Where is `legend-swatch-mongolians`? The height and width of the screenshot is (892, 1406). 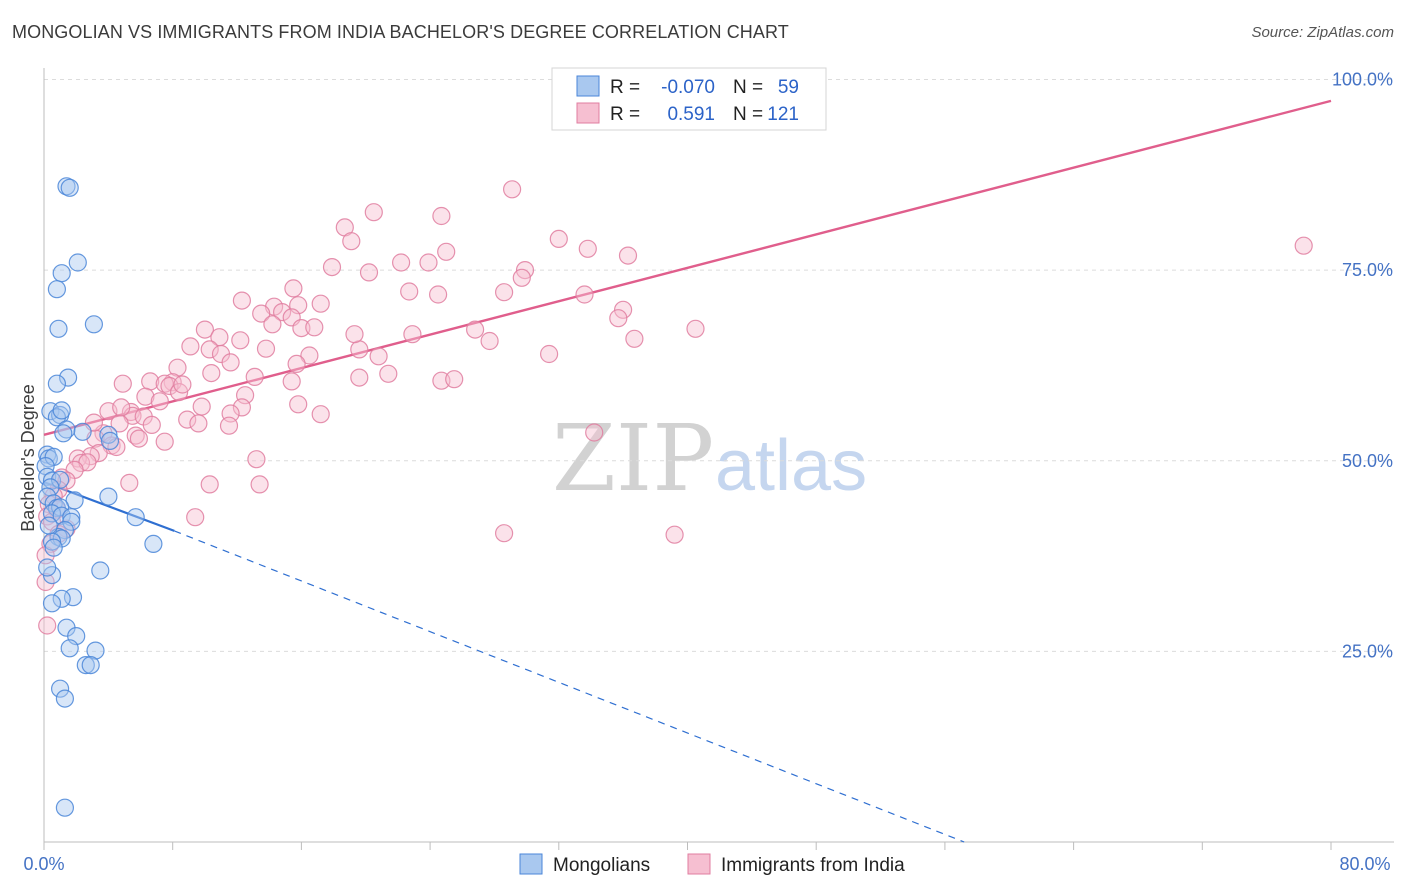 legend-swatch-mongolians is located at coordinates (588, 86).